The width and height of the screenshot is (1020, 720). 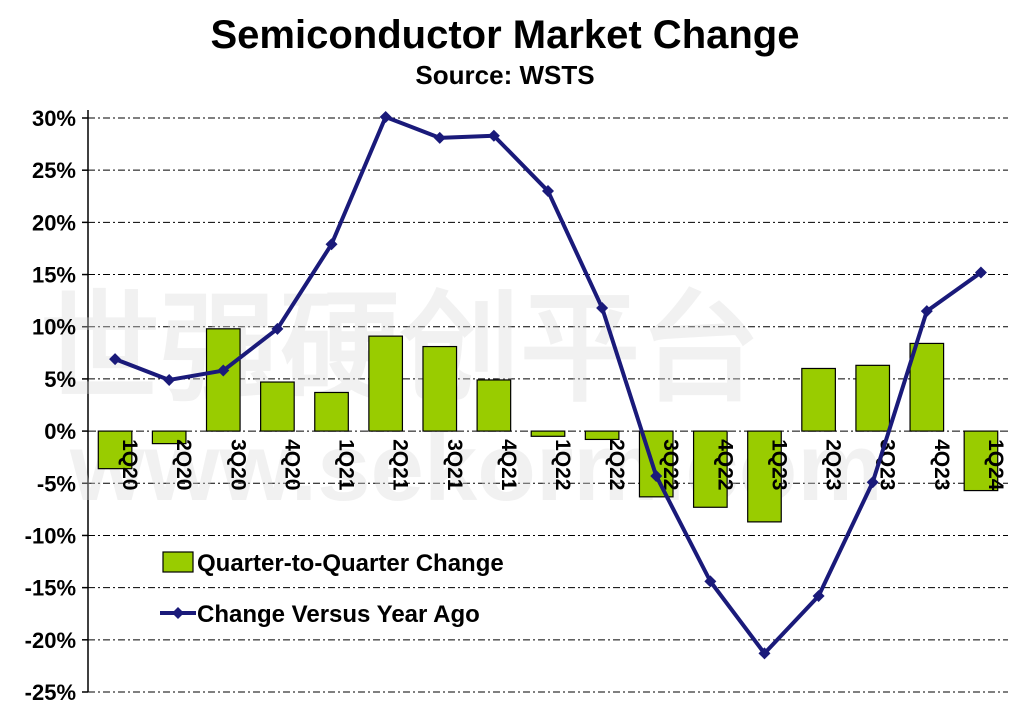 I want to click on marker-4Q22, so click(x=710, y=581).